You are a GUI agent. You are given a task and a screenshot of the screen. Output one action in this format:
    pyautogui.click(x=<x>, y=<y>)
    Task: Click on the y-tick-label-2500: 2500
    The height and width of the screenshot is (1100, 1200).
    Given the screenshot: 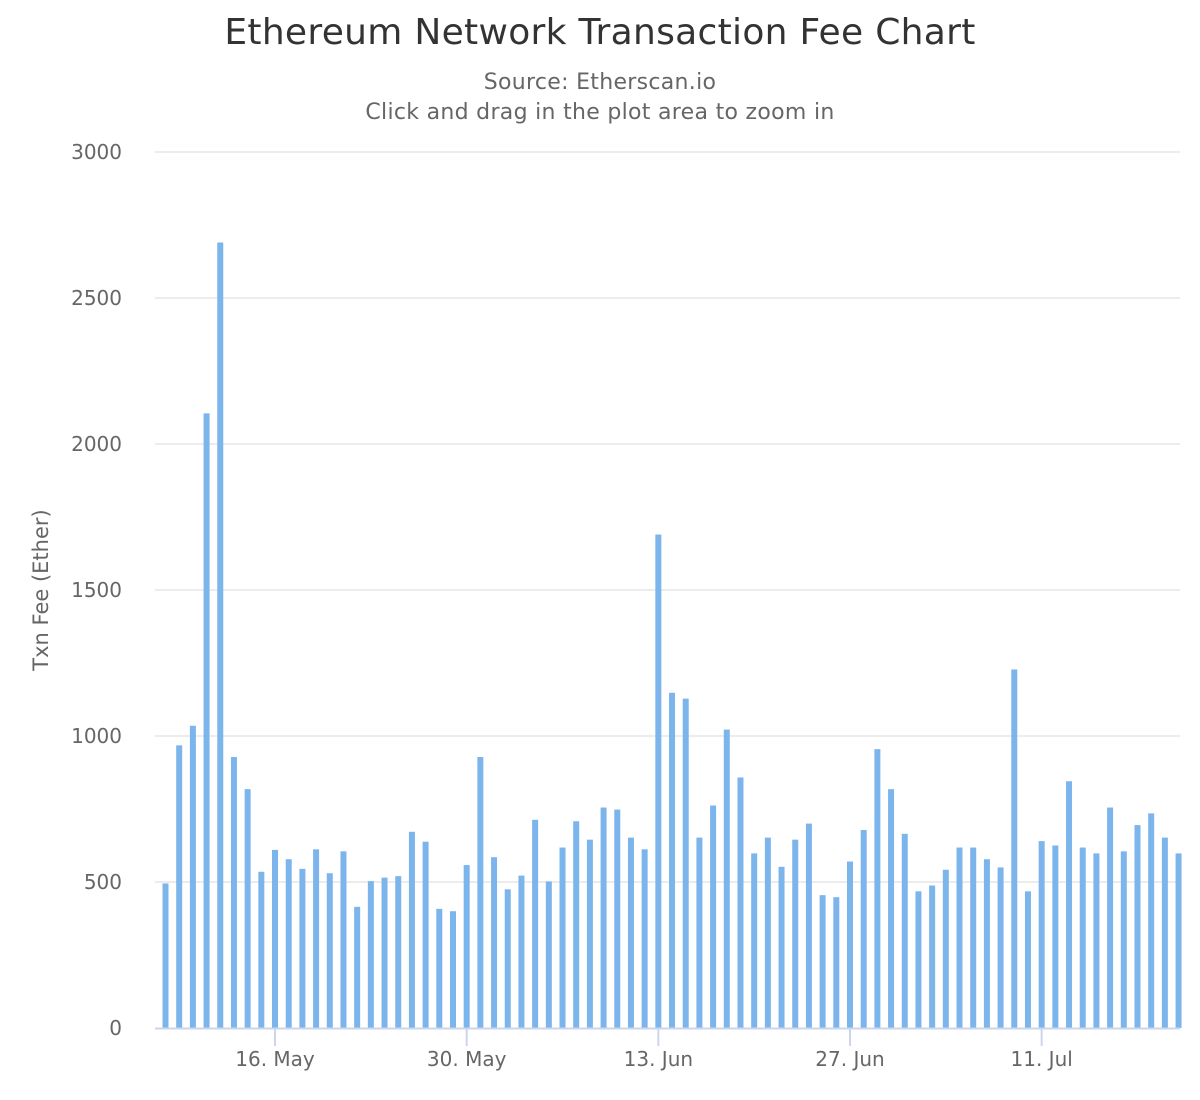 What is the action you would take?
    pyautogui.click(x=96, y=298)
    